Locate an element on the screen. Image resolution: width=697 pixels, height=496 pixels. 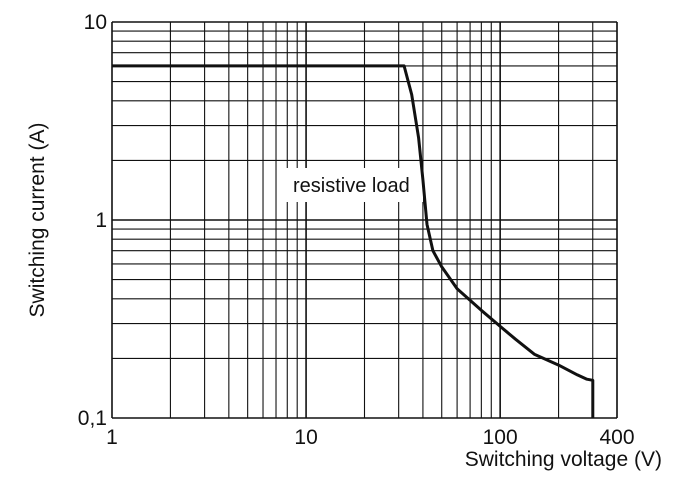
y-tick-label-10: 10 is located at coordinates (95, 22).